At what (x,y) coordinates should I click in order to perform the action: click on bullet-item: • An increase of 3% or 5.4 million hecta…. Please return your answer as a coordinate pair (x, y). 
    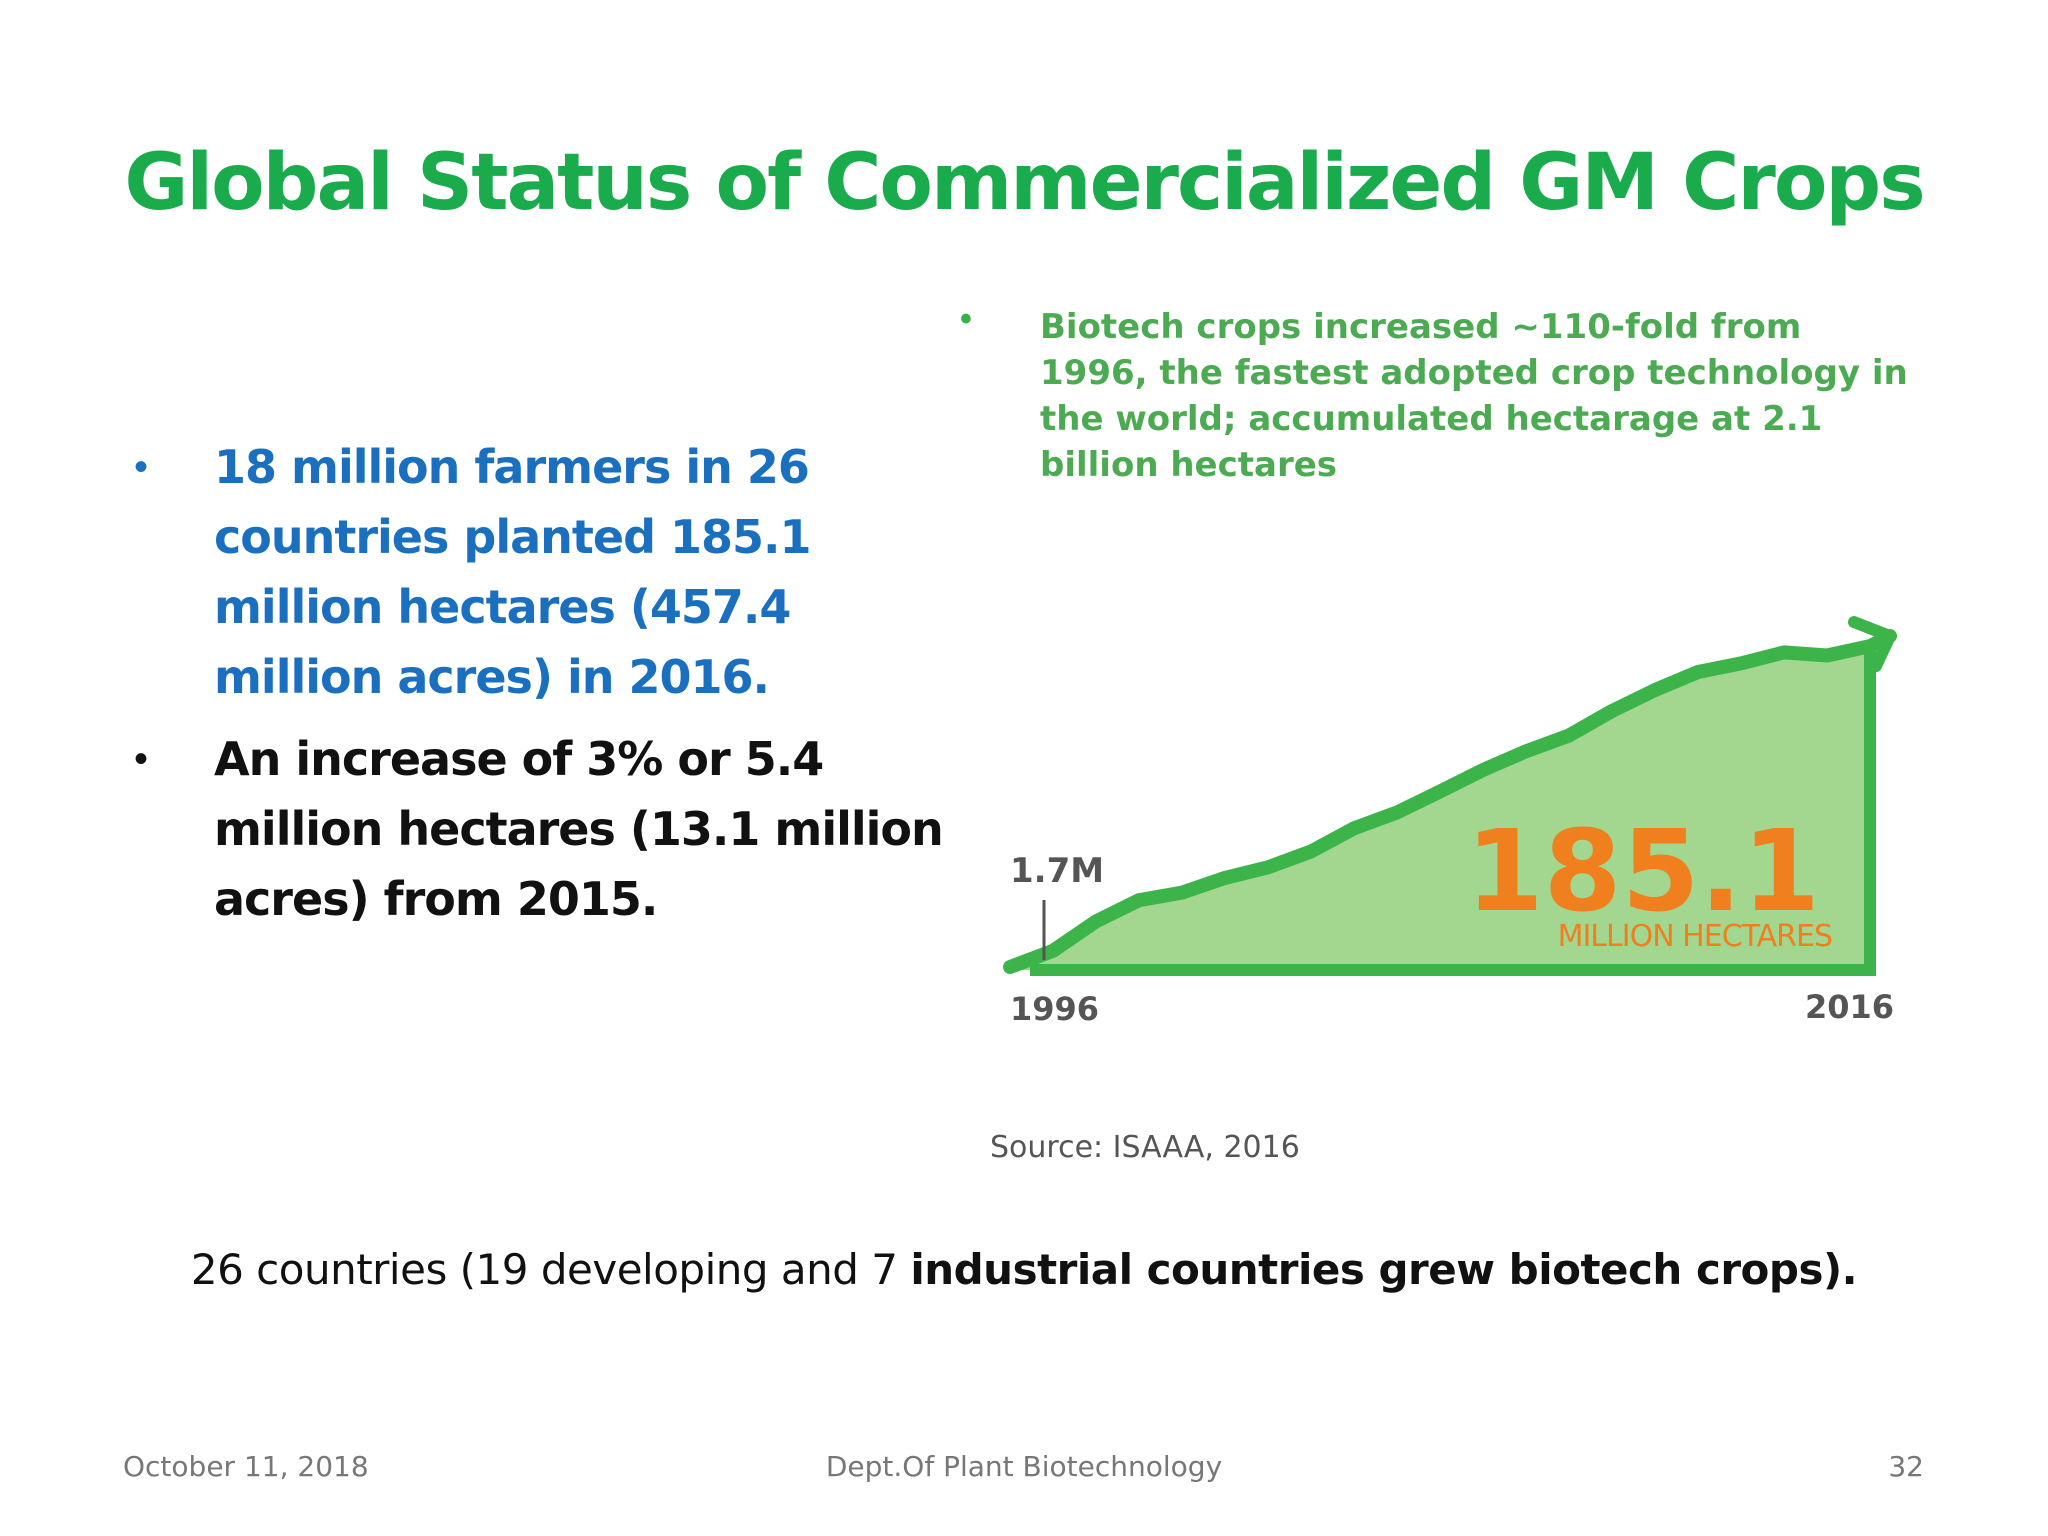
    Looking at the image, I should click on (550, 829).